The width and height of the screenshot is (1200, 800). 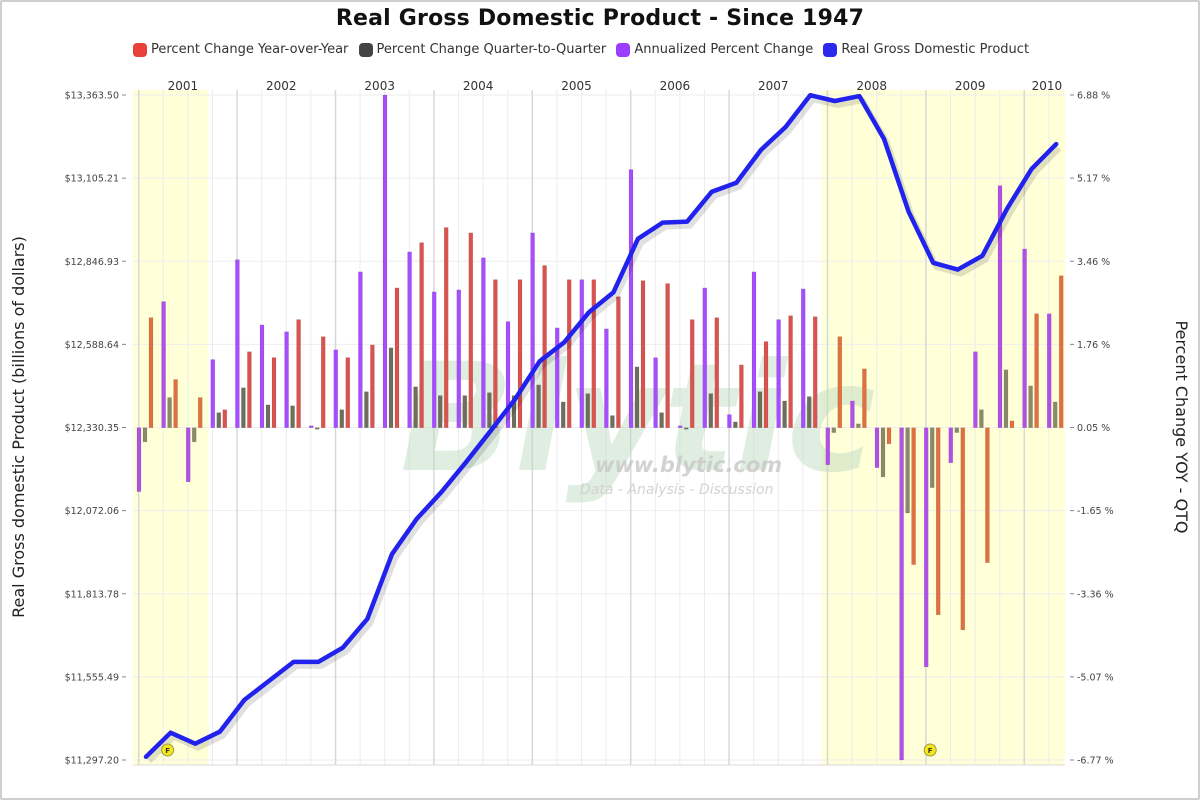 I want to click on y-axis-right-title: Percent Change YOY - QTQ, so click(x=1181, y=427).